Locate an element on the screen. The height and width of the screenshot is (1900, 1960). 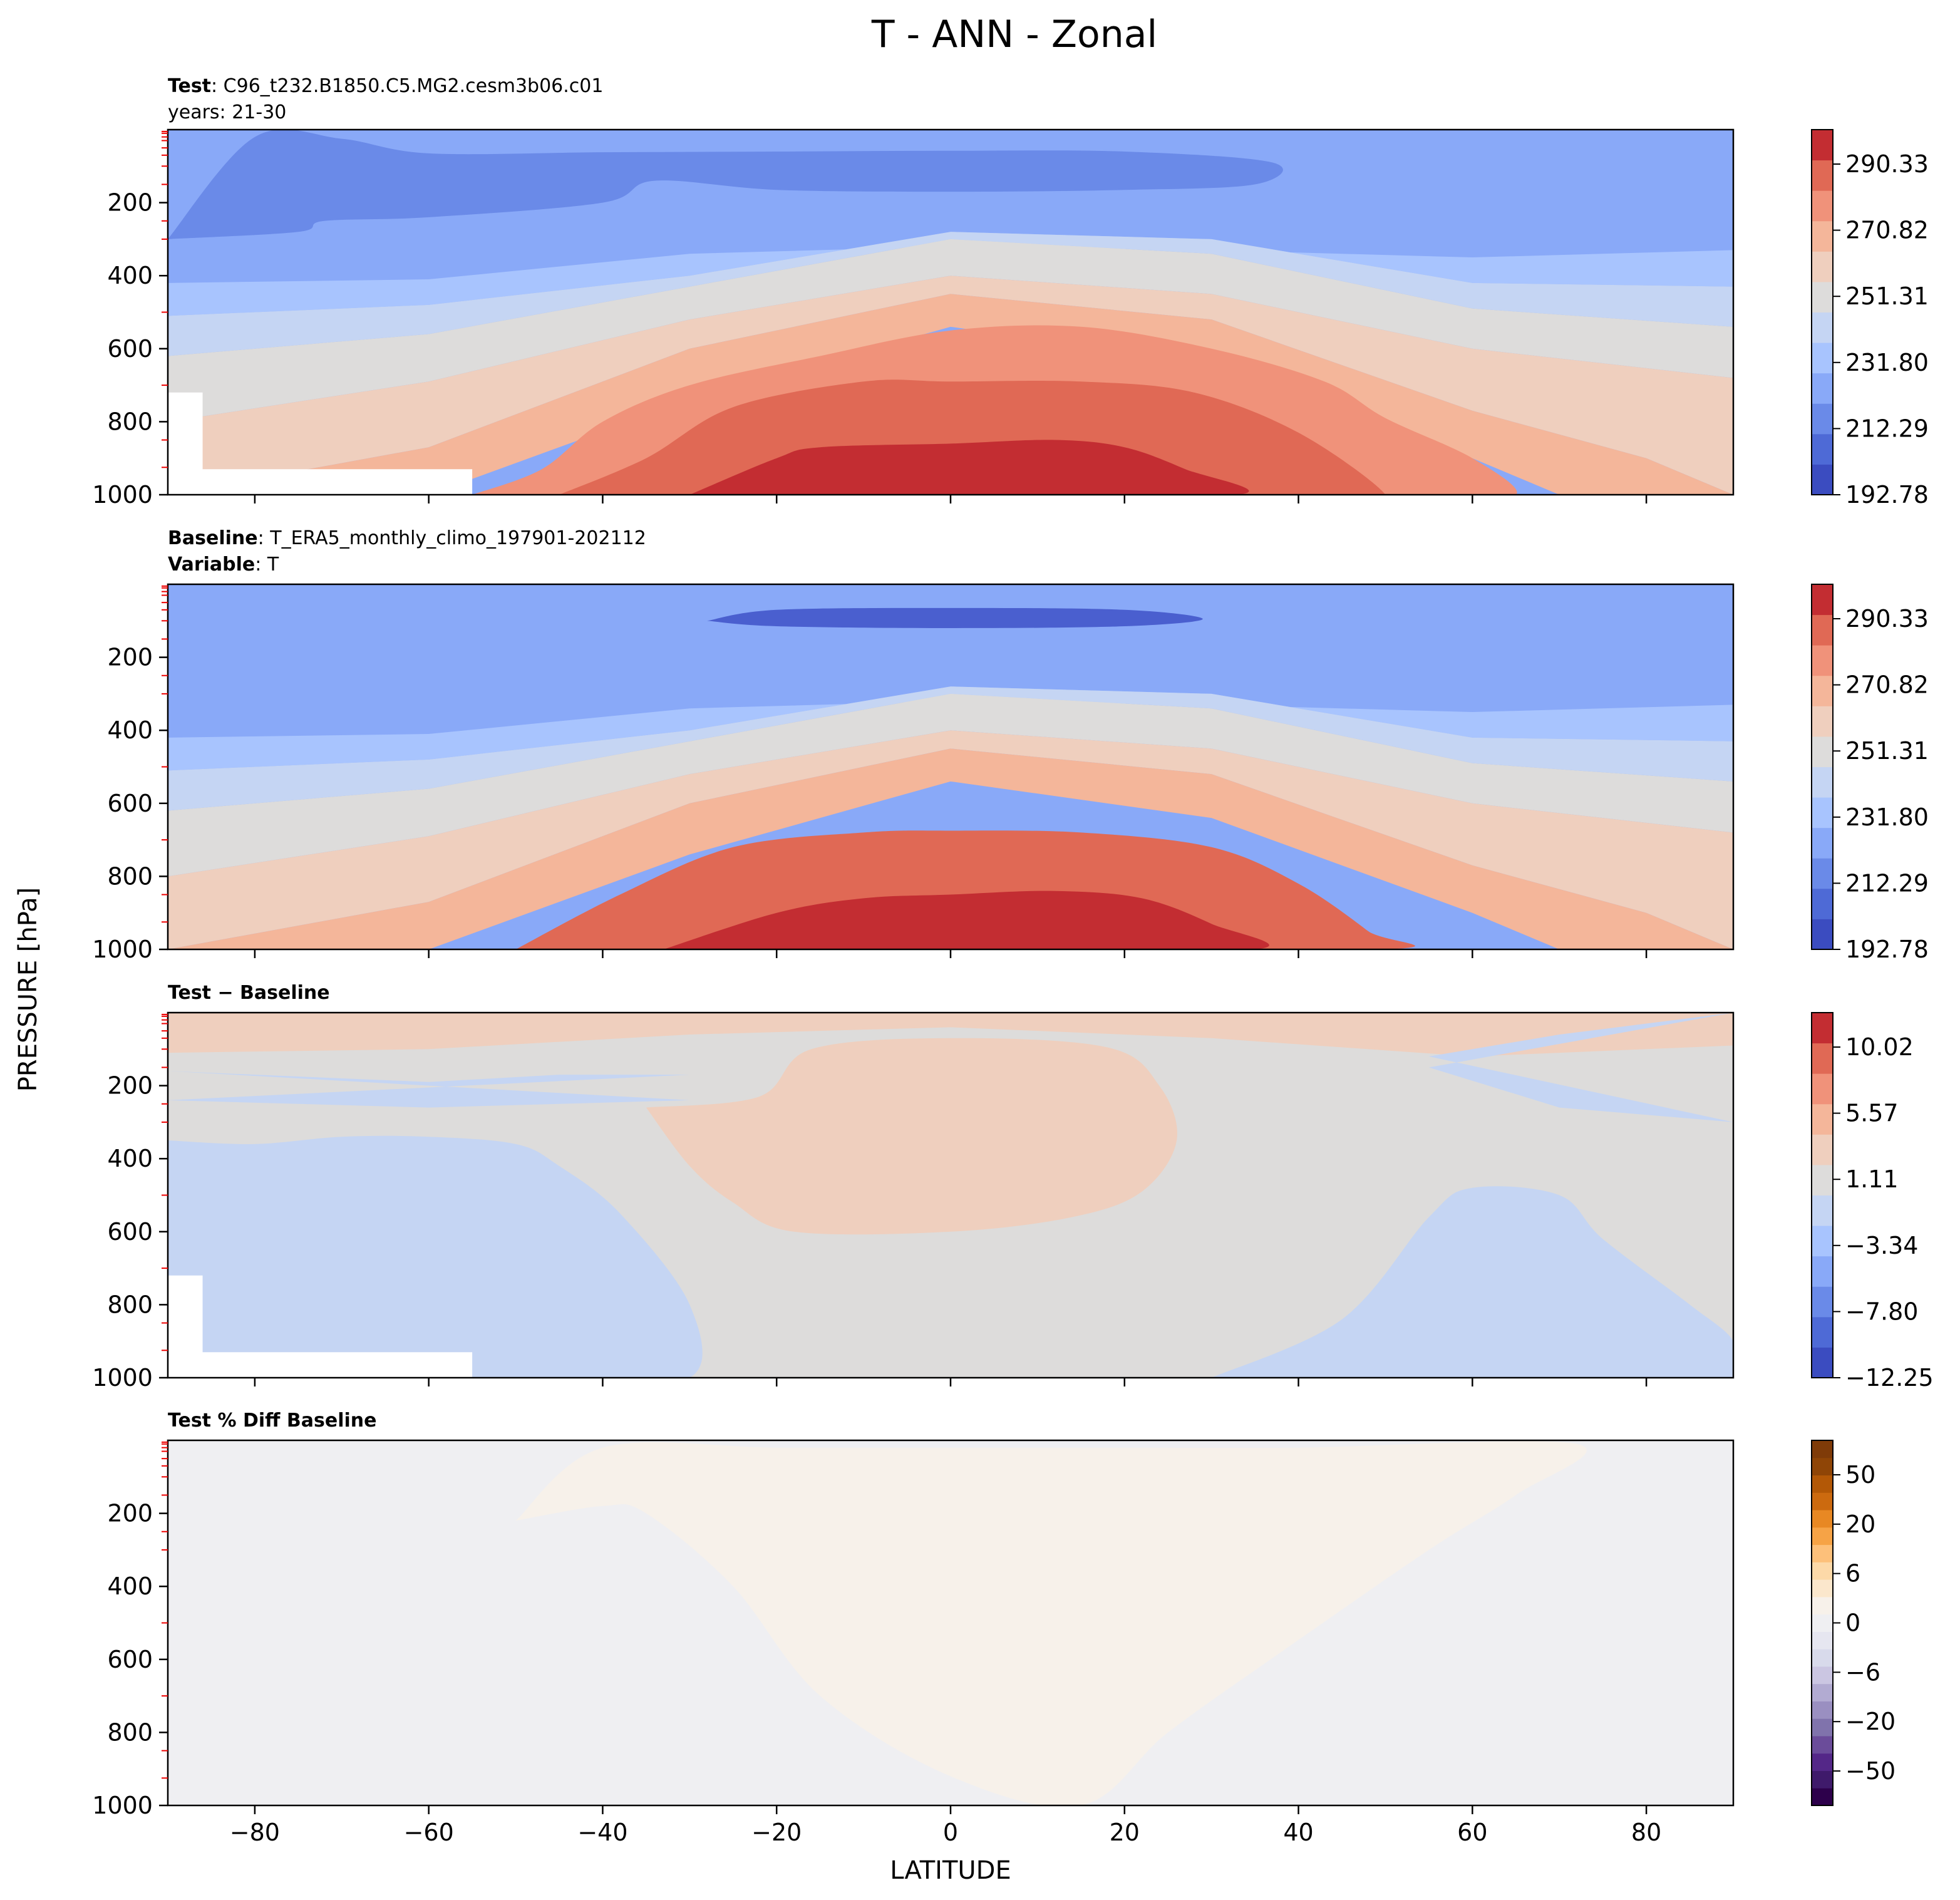
panel-header-text: : T is located at coordinates (267, 565).